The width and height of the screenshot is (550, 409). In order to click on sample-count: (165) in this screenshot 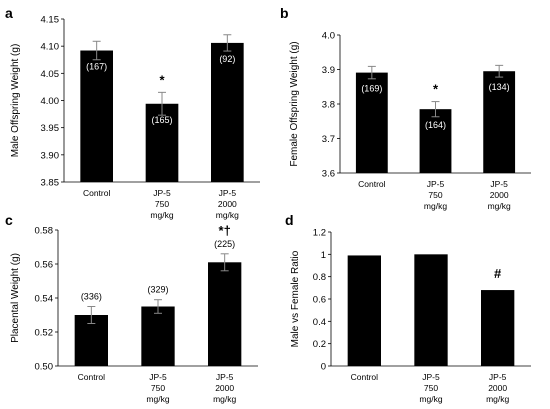, I will do `click(161, 120)`.